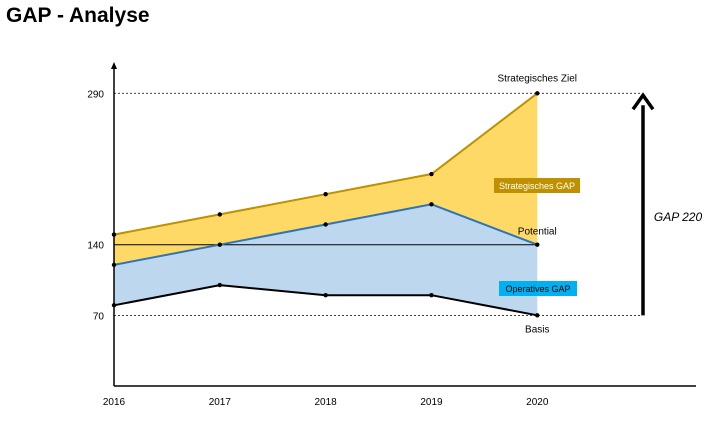  Describe the element at coordinates (114, 402) in the screenshot. I see `x-tick-label: 2016` at that location.